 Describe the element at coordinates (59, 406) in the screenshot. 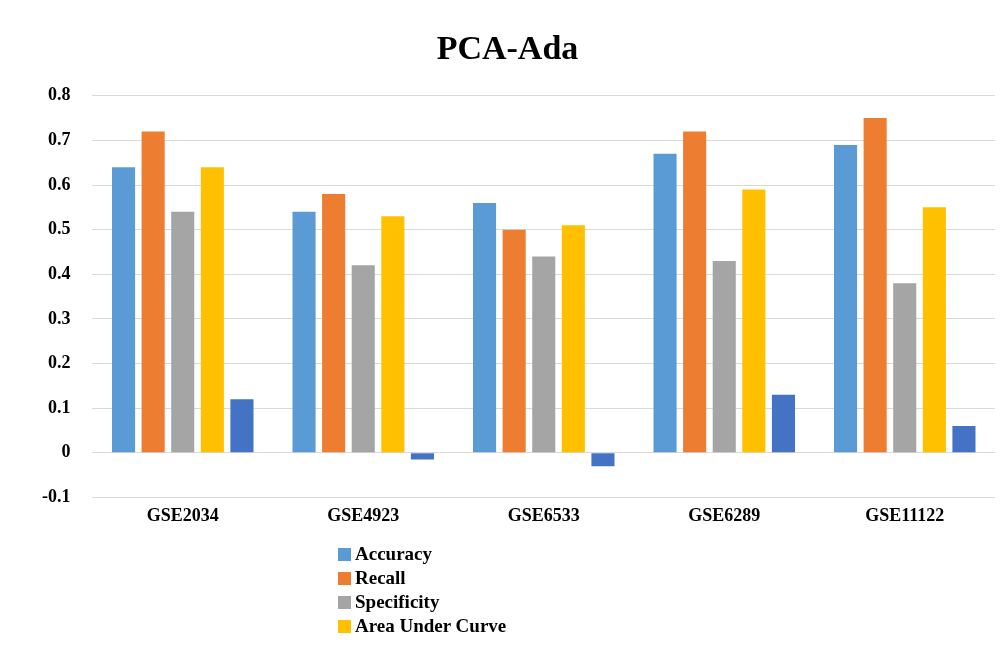

I see `y-tick-label: 0.1` at that location.